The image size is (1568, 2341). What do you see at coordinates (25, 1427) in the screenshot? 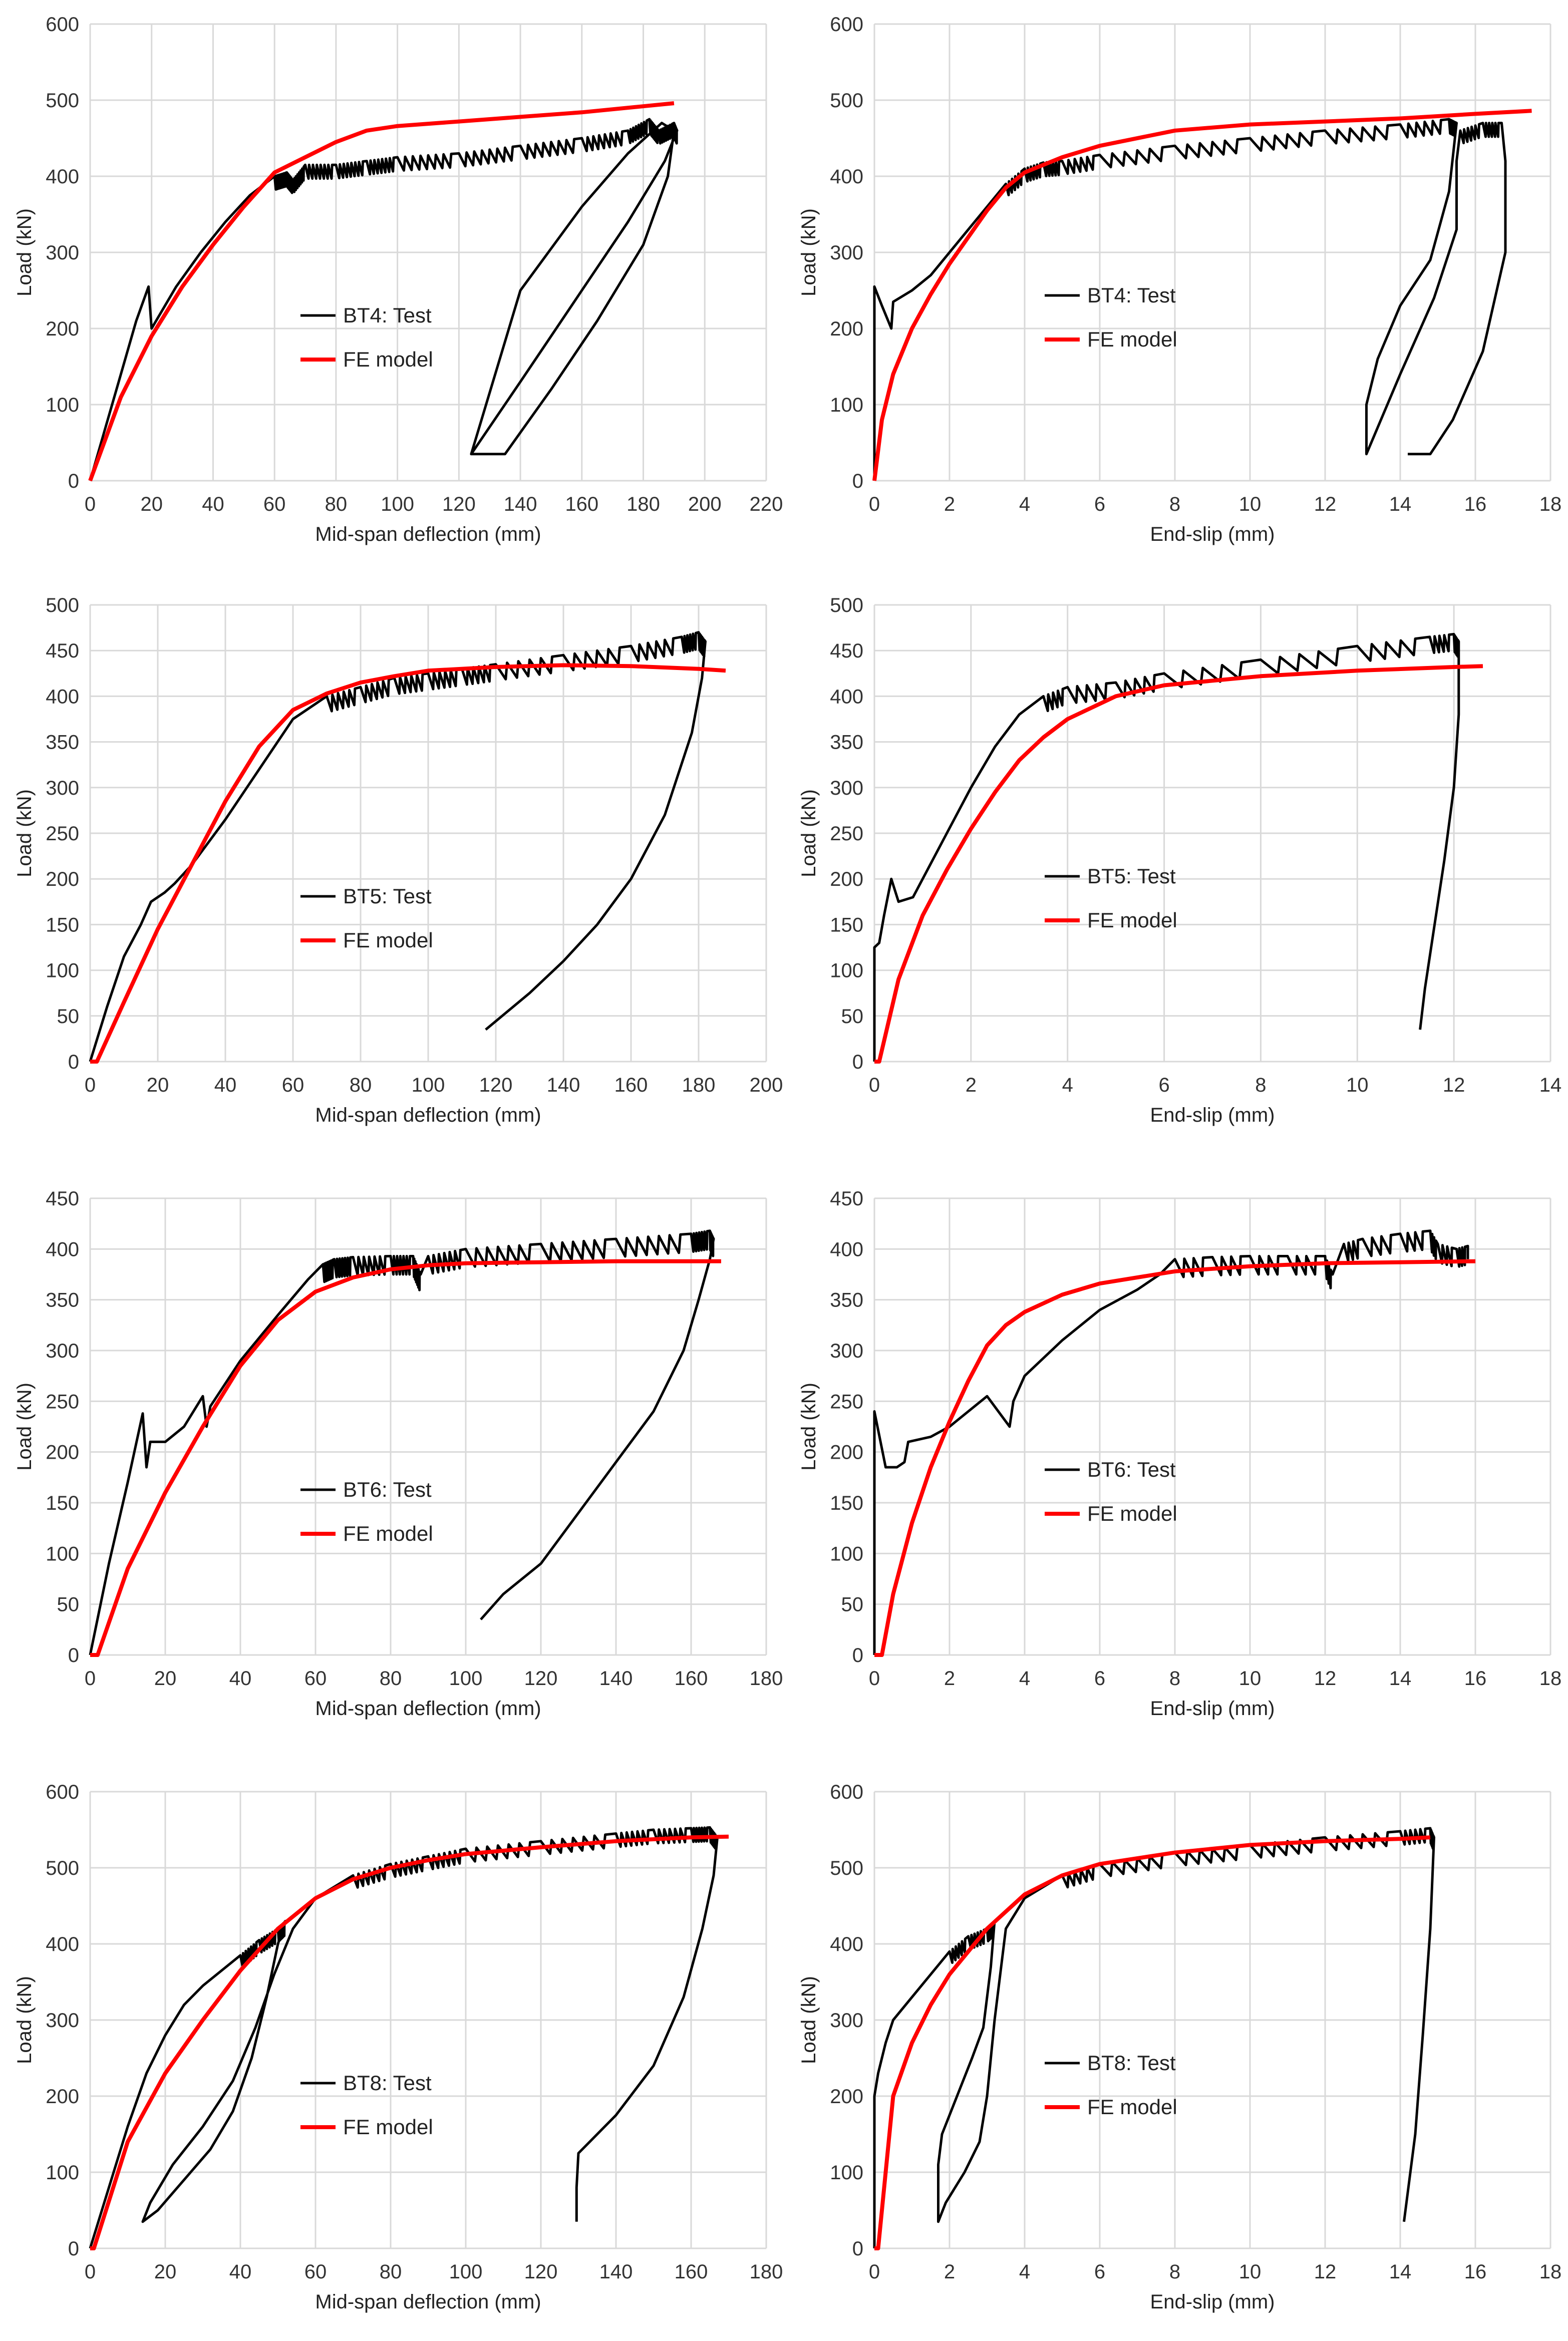
I see `chart-4-y-axis-title: Load (kN)` at bounding box center [25, 1427].